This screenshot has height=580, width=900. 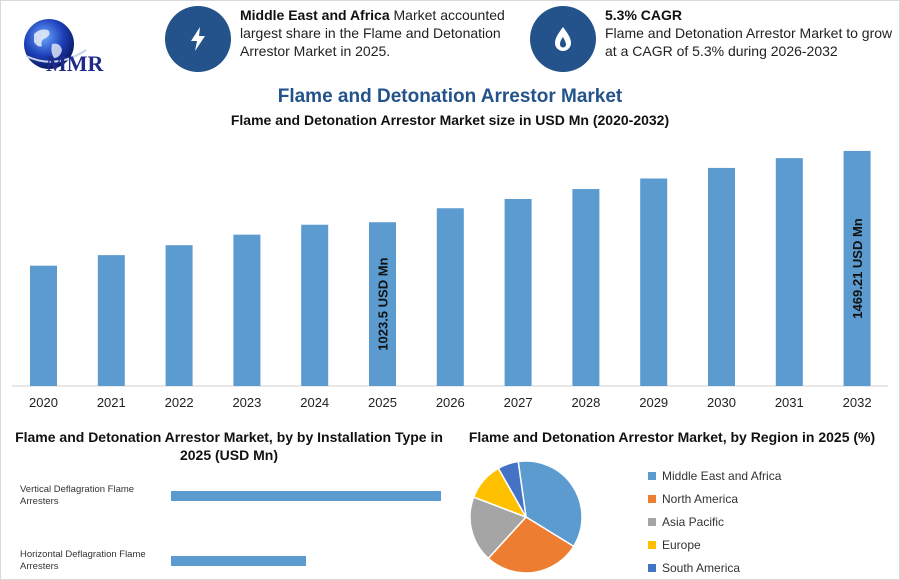 I want to click on x-tick-label: 2024, so click(x=314, y=402).